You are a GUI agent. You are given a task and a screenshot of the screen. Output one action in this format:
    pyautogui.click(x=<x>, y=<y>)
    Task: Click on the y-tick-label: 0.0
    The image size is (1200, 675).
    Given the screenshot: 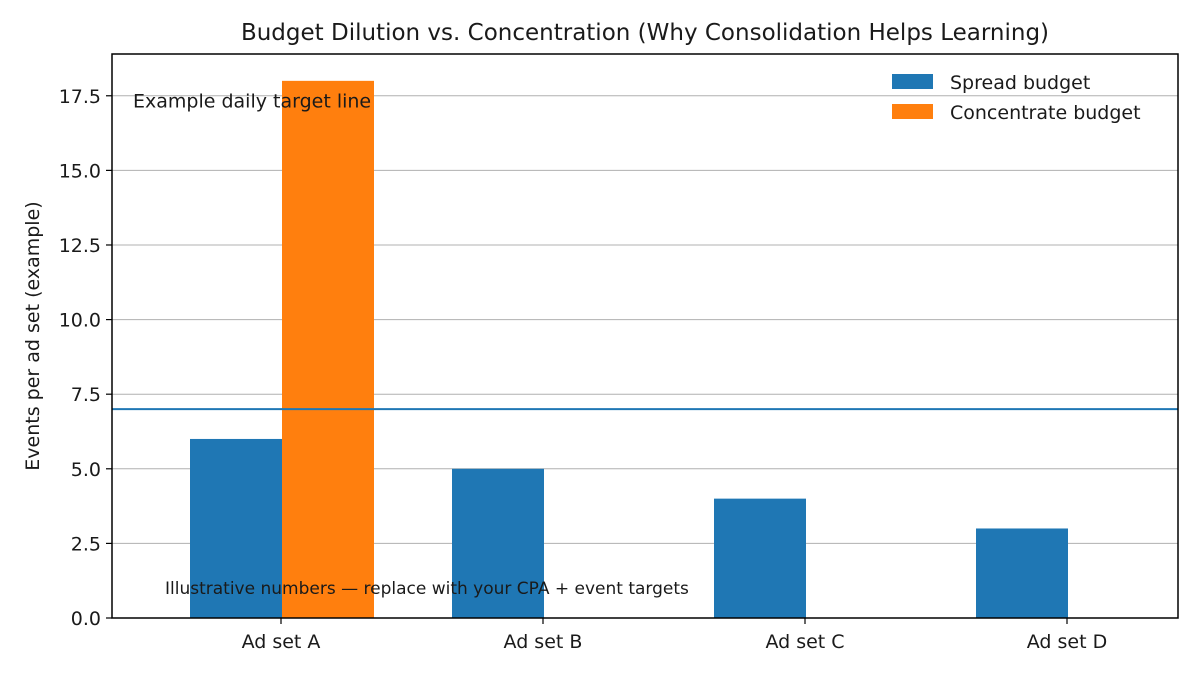 What is the action you would take?
    pyautogui.click(x=86, y=619)
    